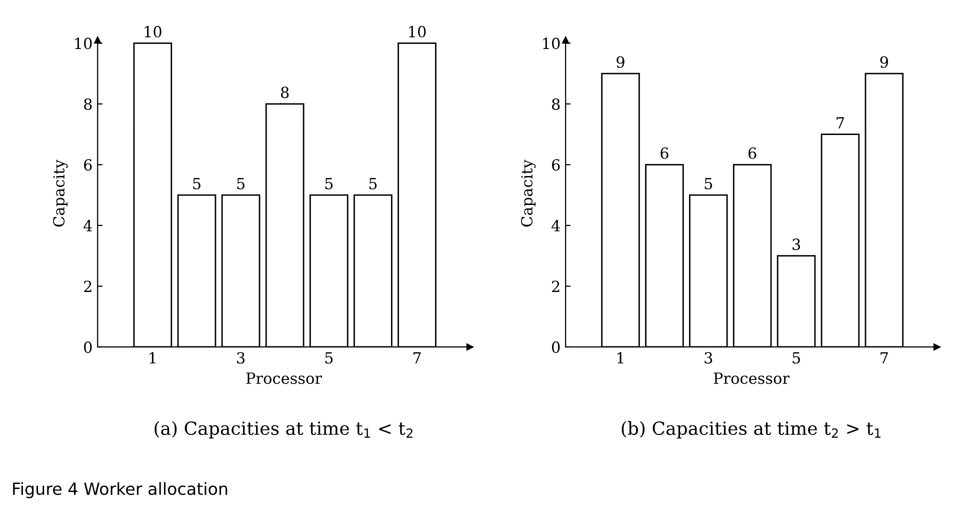 This screenshot has width=957, height=508. What do you see at coordinates (283, 430) in the screenshot?
I see `text: (a) Capacities at time t$_{1}$ < t$_{2}$` at bounding box center [283, 430].